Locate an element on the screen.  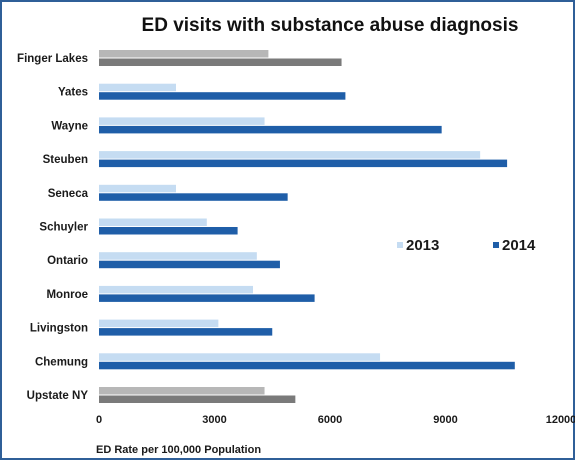
bar-ontario-2013 is located at coordinates (178, 256).